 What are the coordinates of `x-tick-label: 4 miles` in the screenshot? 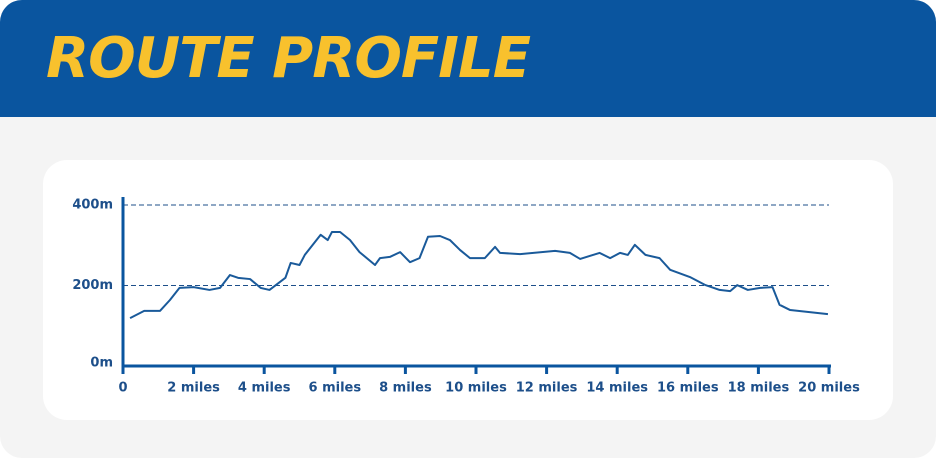 It's located at (264, 388).